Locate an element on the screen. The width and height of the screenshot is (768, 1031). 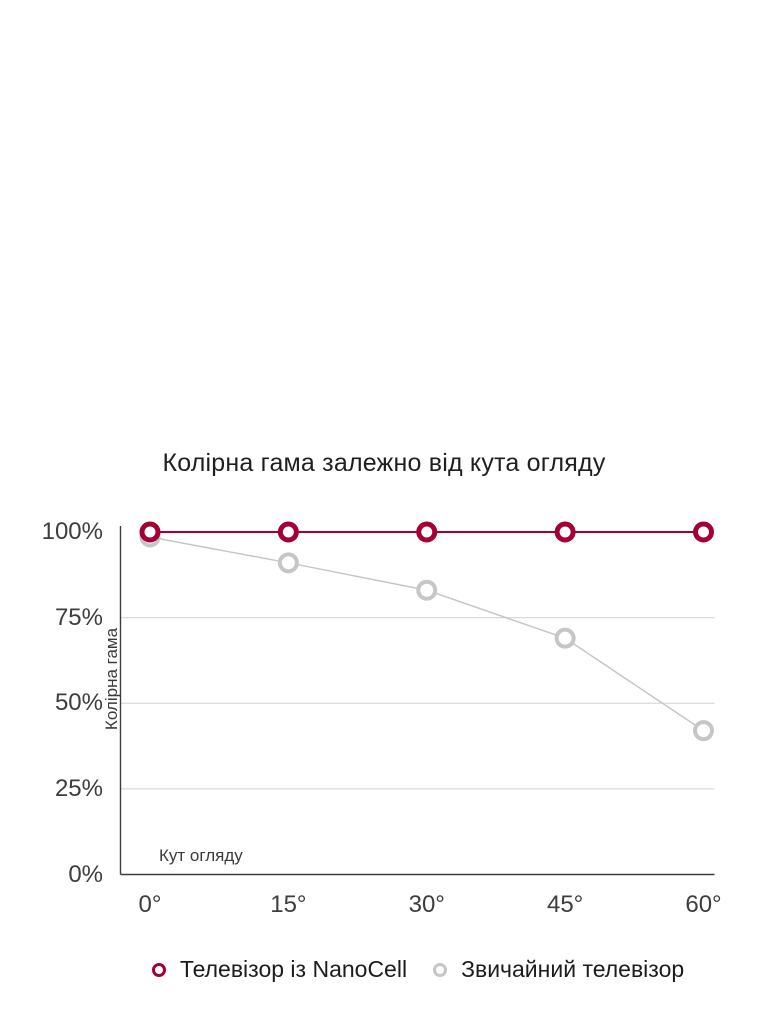
legend-label: Звичайний телевізор is located at coordinates (573, 969).